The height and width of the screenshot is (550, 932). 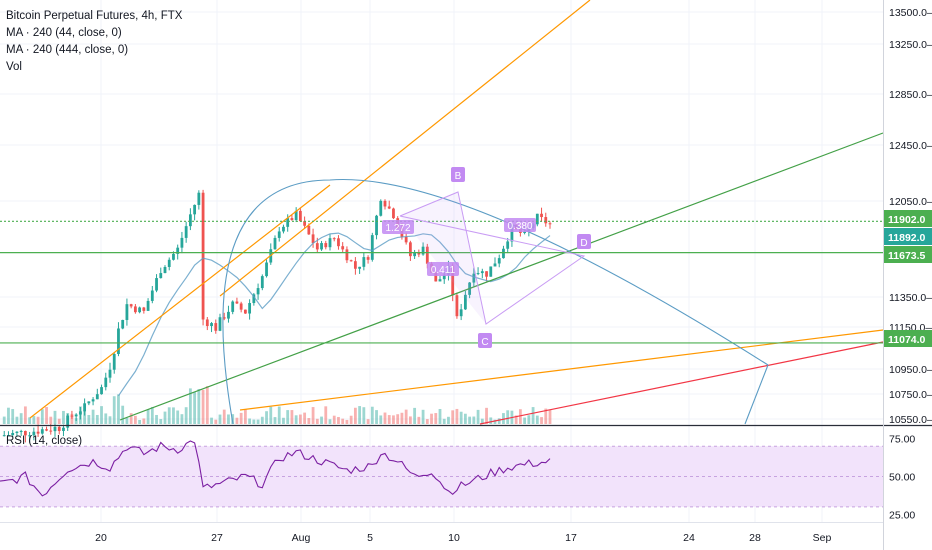 What do you see at coordinates (583, 243) in the screenshot?
I see `pattern-point-label: D` at bounding box center [583, 243].